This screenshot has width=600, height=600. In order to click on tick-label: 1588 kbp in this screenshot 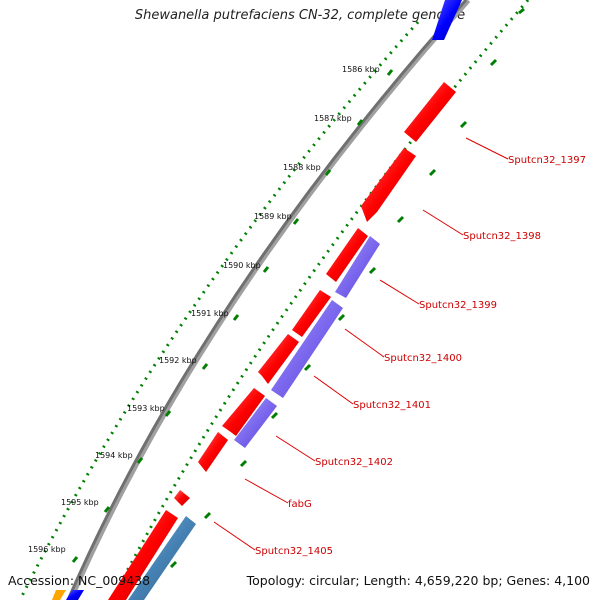, I will do `click(302, 167)`.